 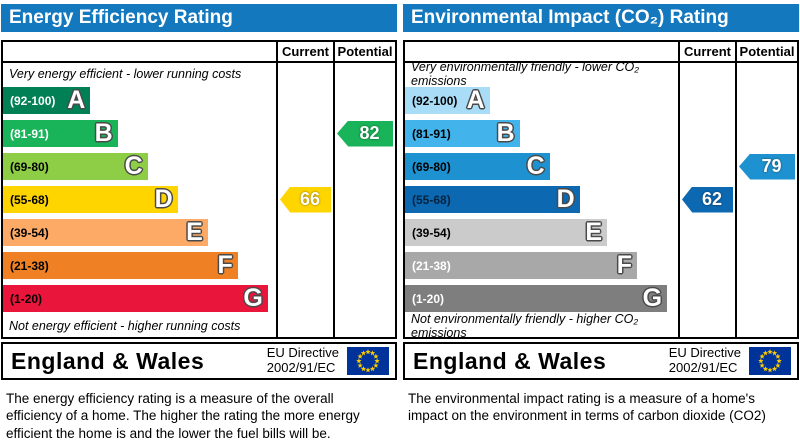 I want to click on current-rating-arrow: 66, so click(x=305, y=199).